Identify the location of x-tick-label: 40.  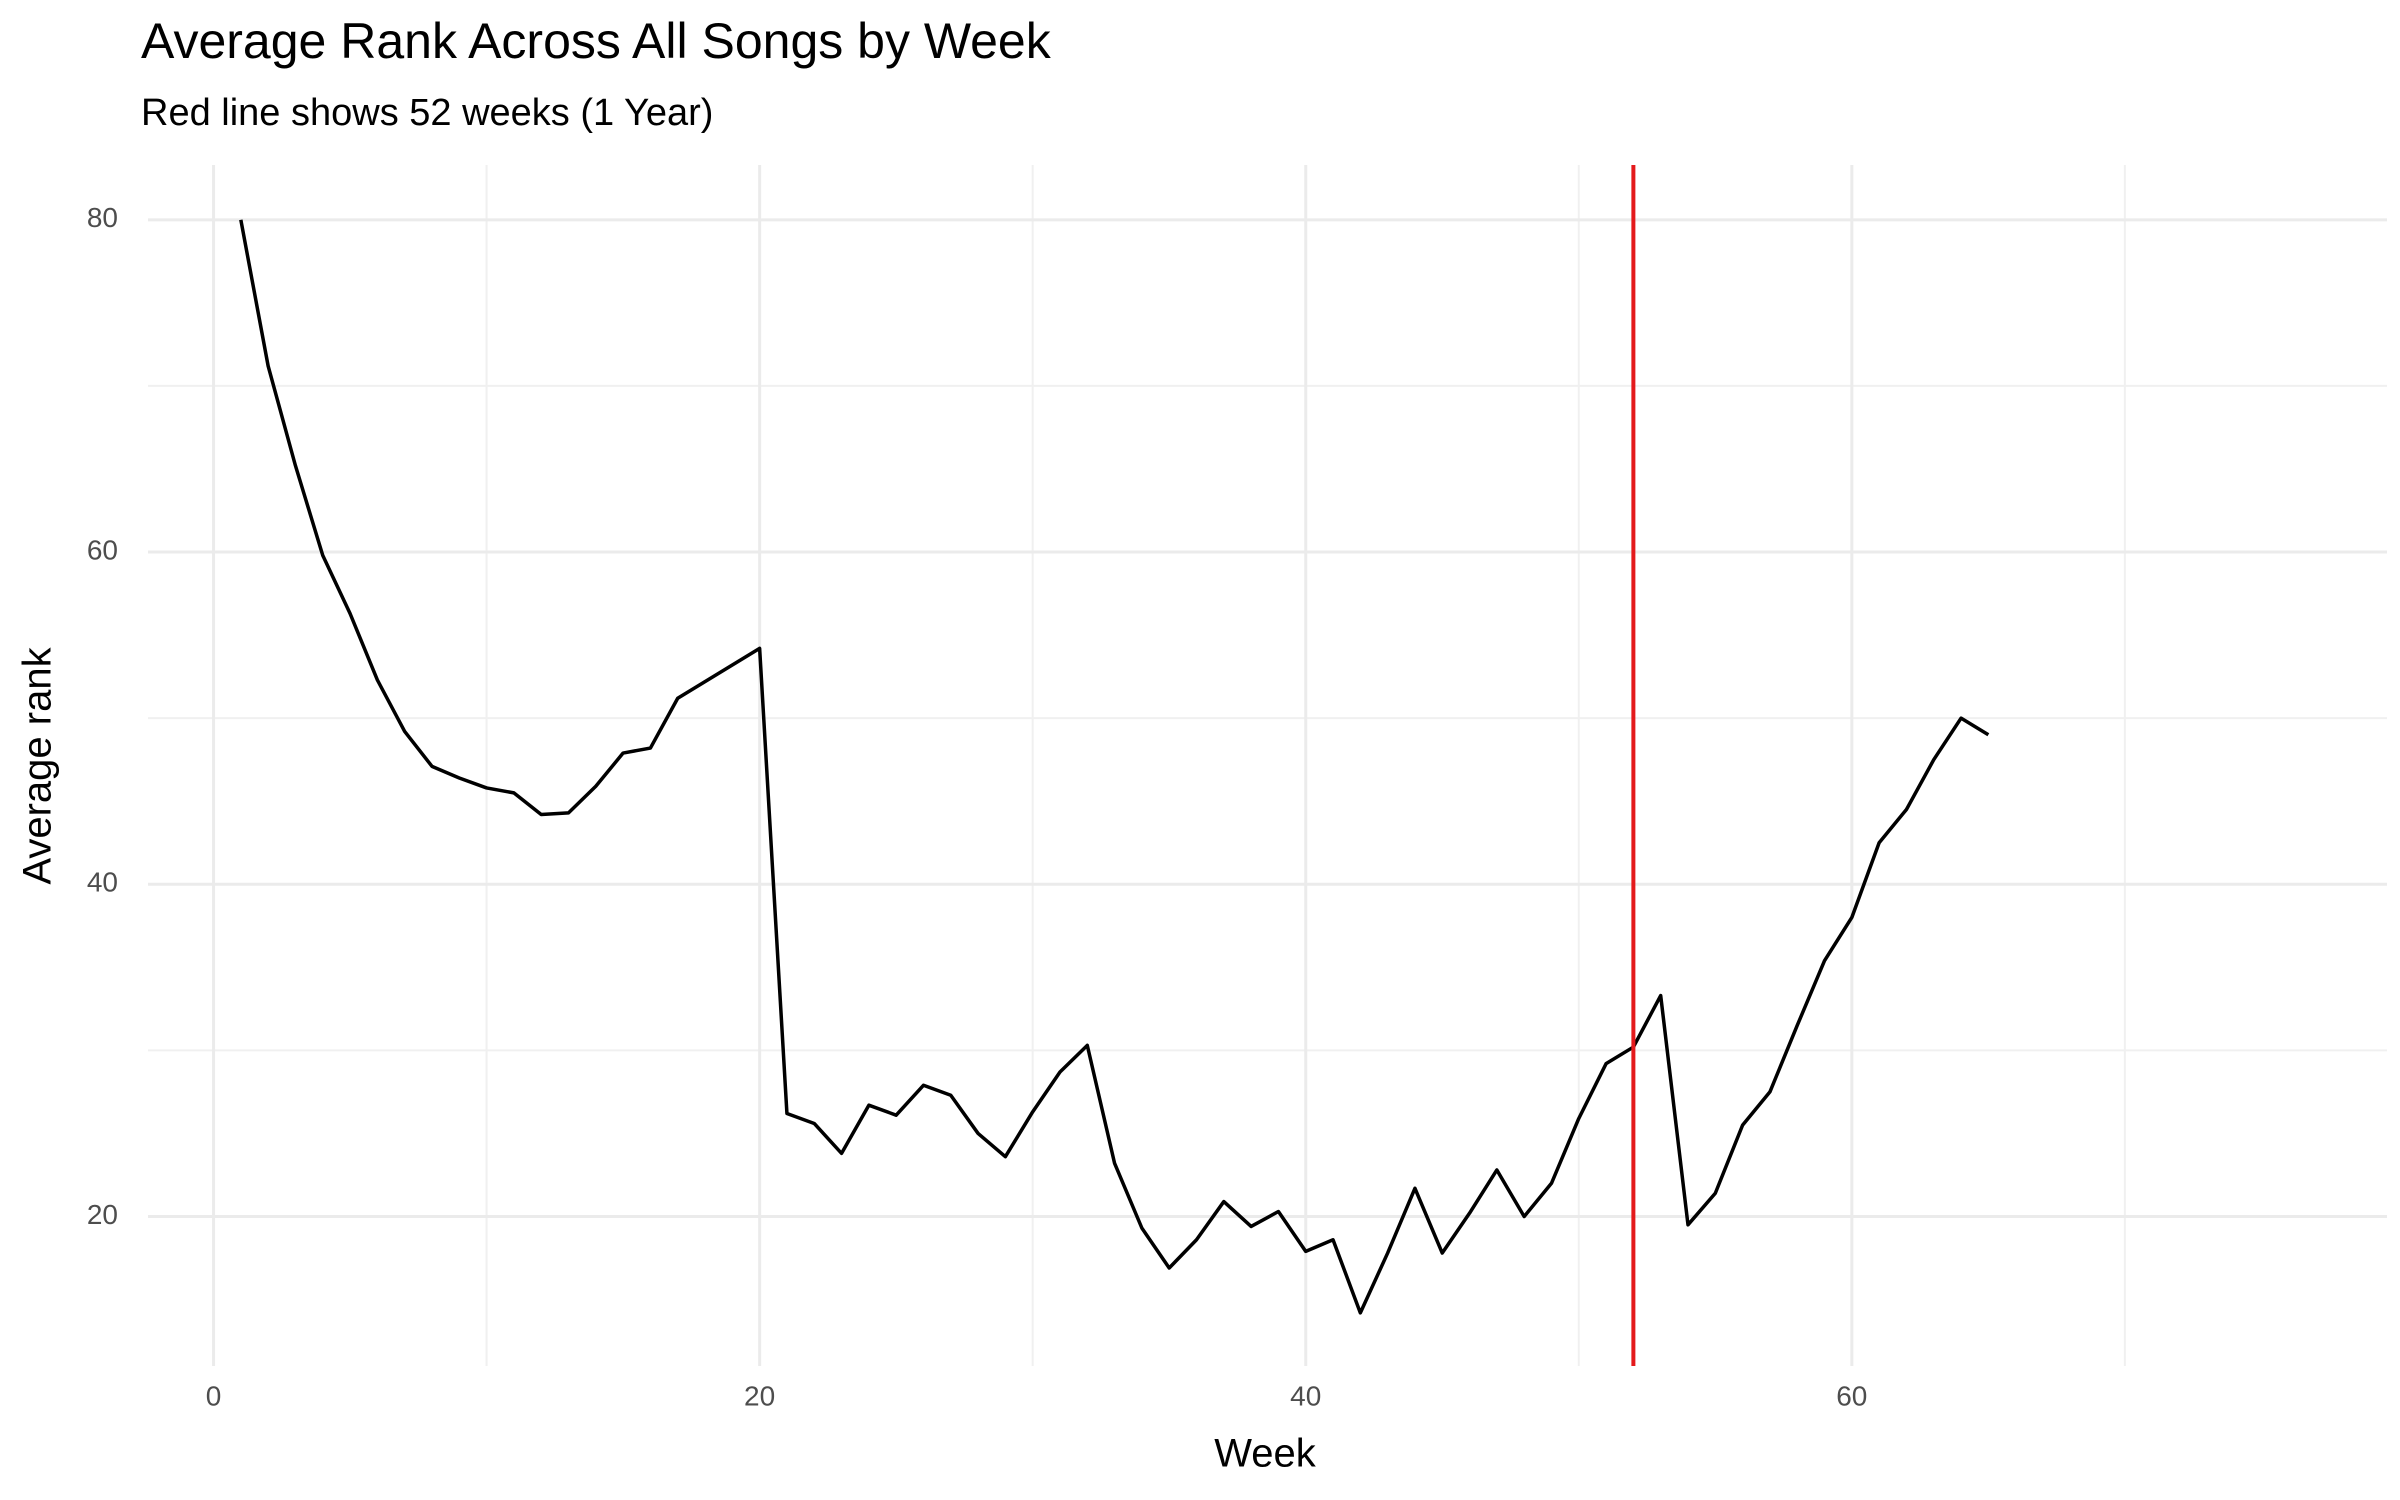
(1305, 1395).